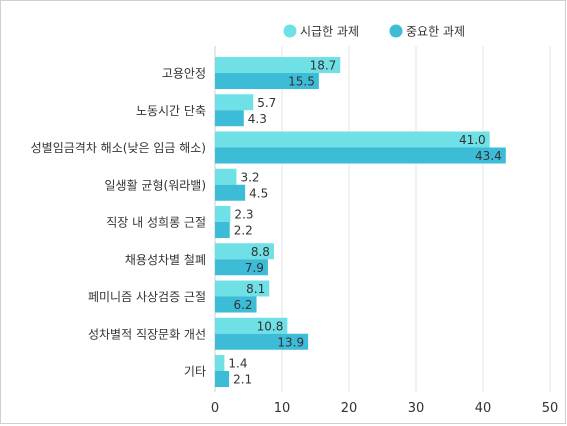 This screenshot has height=426, width=567. I want to click on legend-label: 시급한 과제, so click(329, 32).